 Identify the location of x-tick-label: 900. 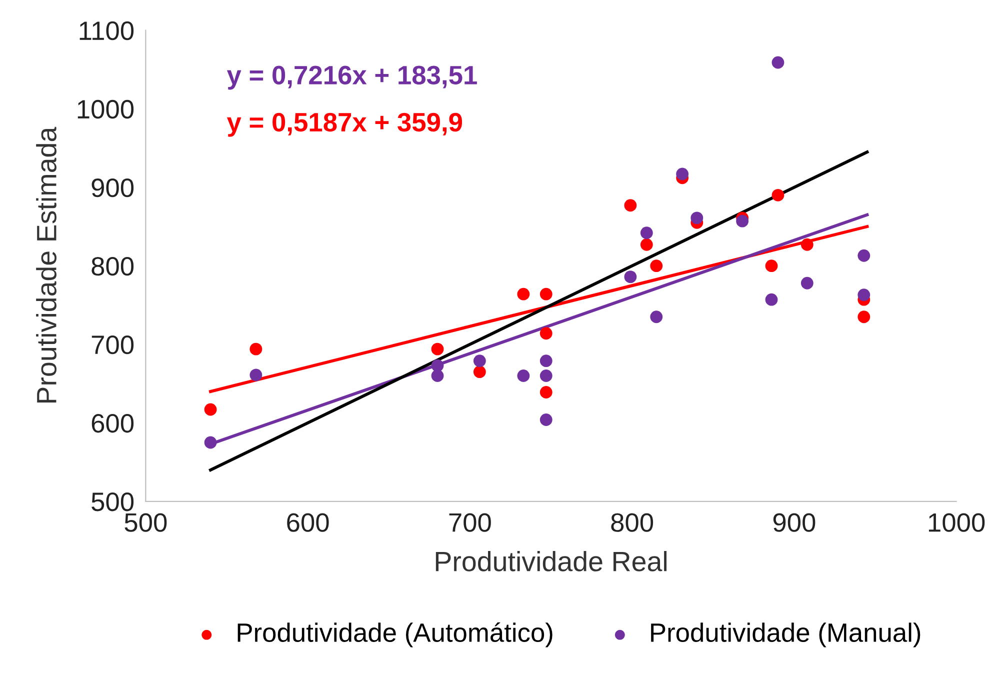
(794, 522).